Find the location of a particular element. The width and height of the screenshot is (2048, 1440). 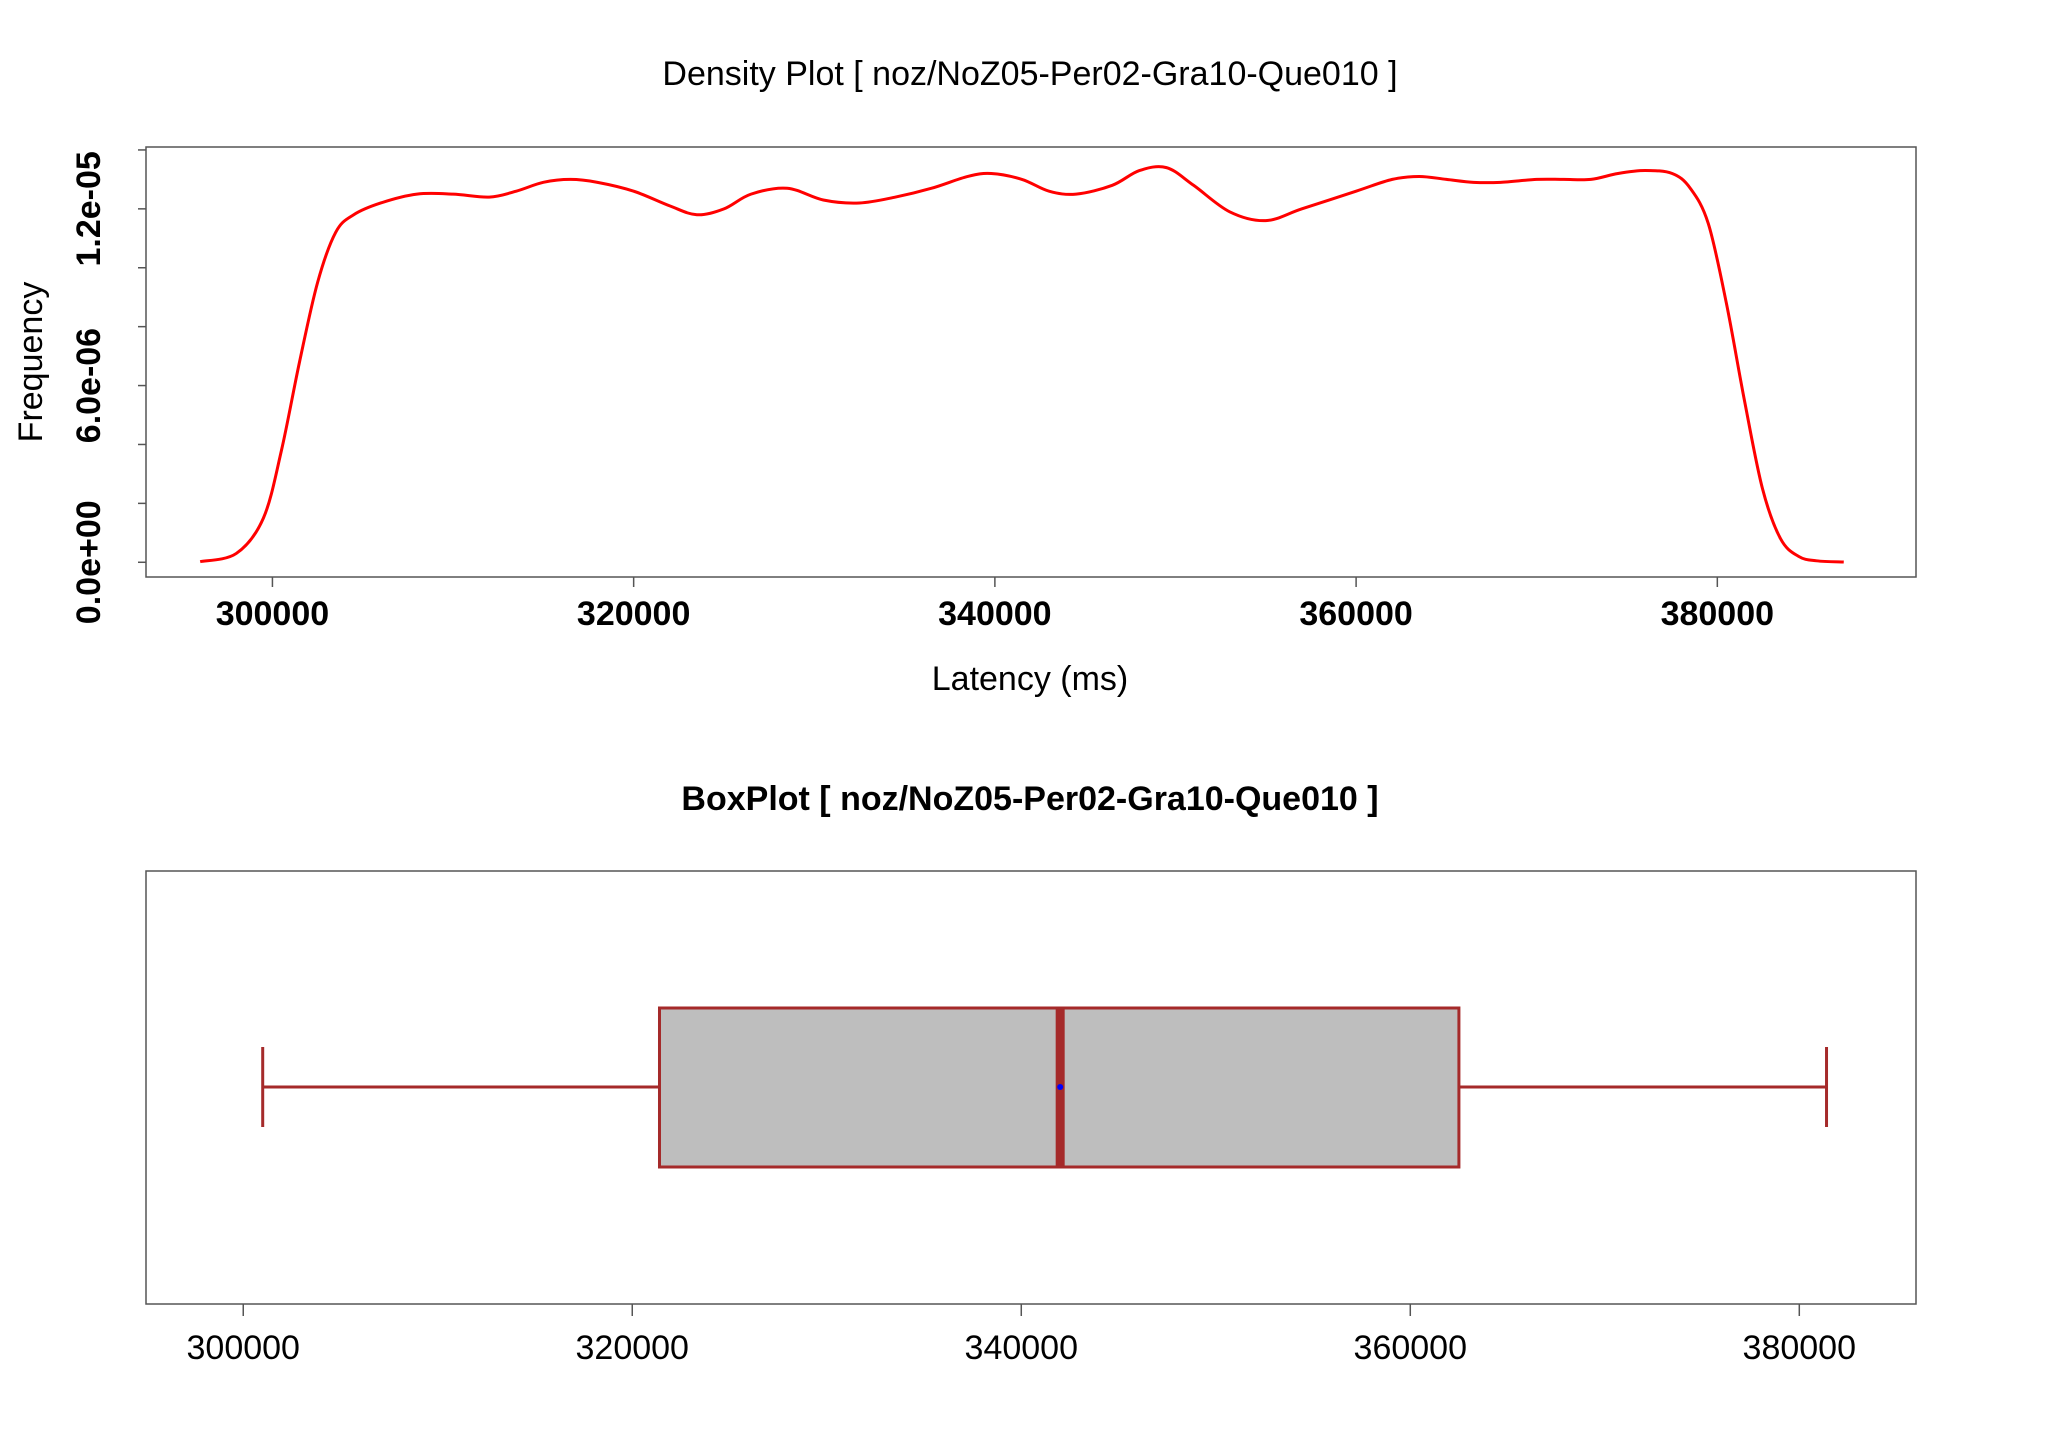

density-x-tick-label: 300000 is located at coordinates (272, 614).